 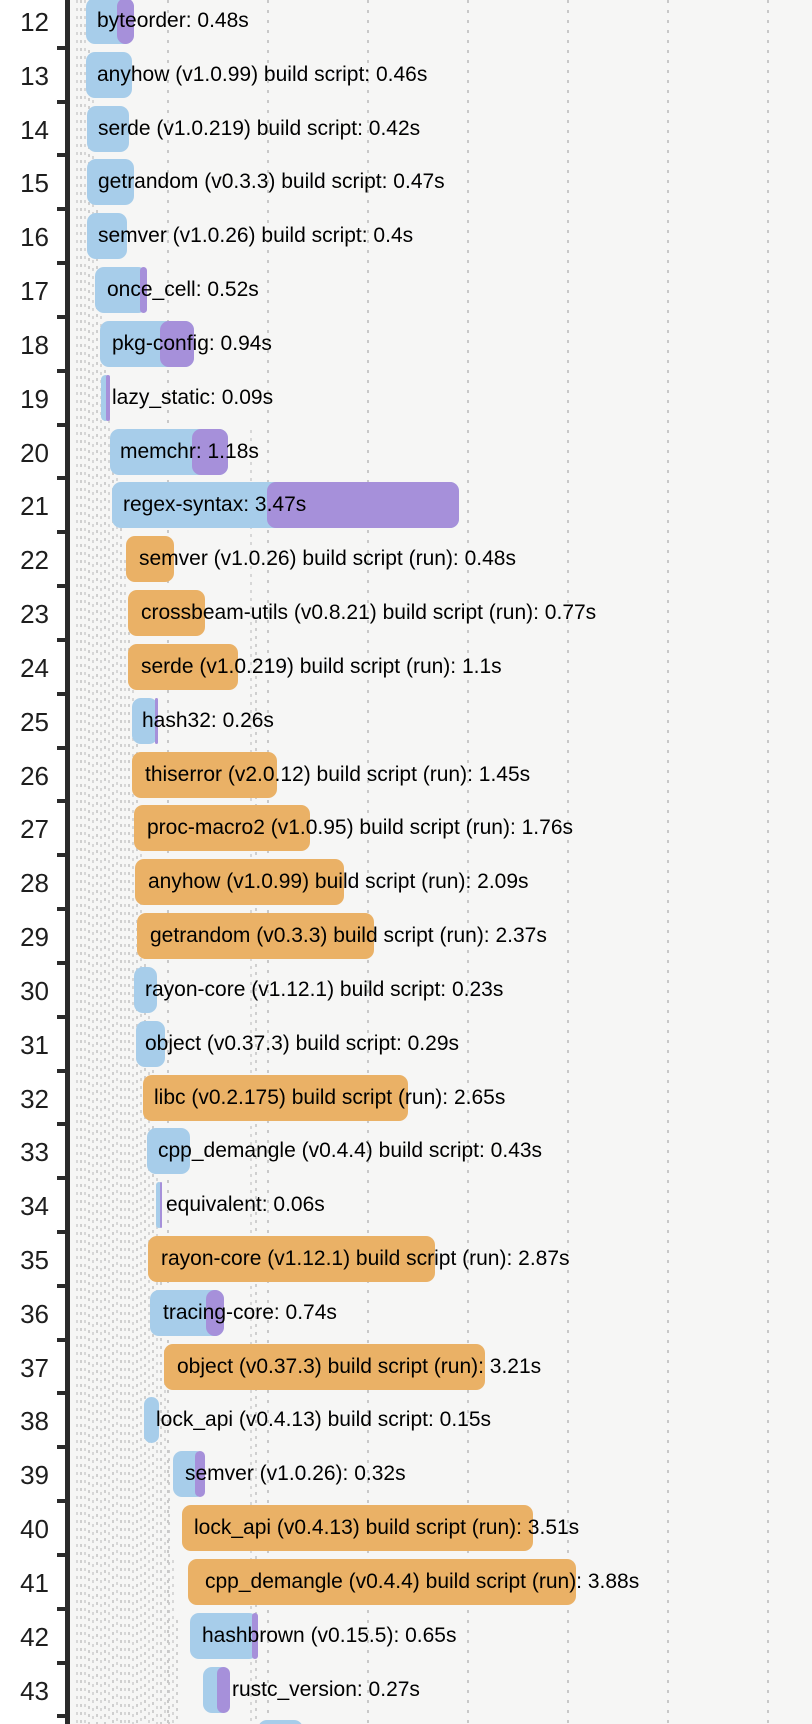 What do you see at coordinates (34, 1636) in the screenshot?
I see `row-number: 42` at bounding box center [34, 1636].